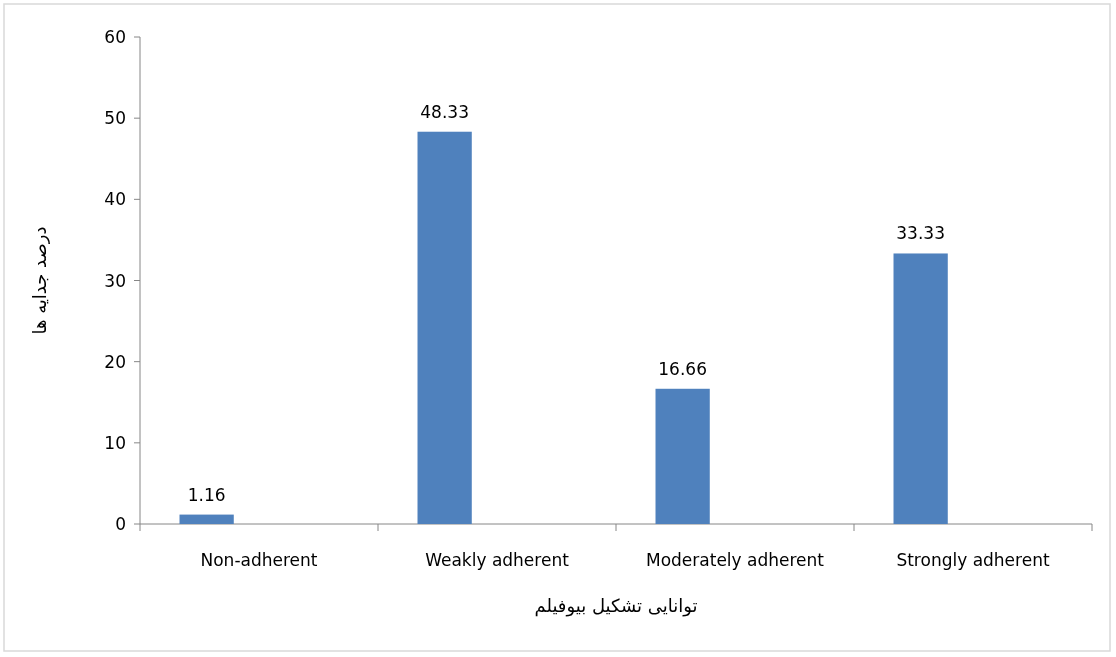 The height and width of the screenshot is (657, 1116). I want to click on y-tick-label: 0, so click(120, 524).